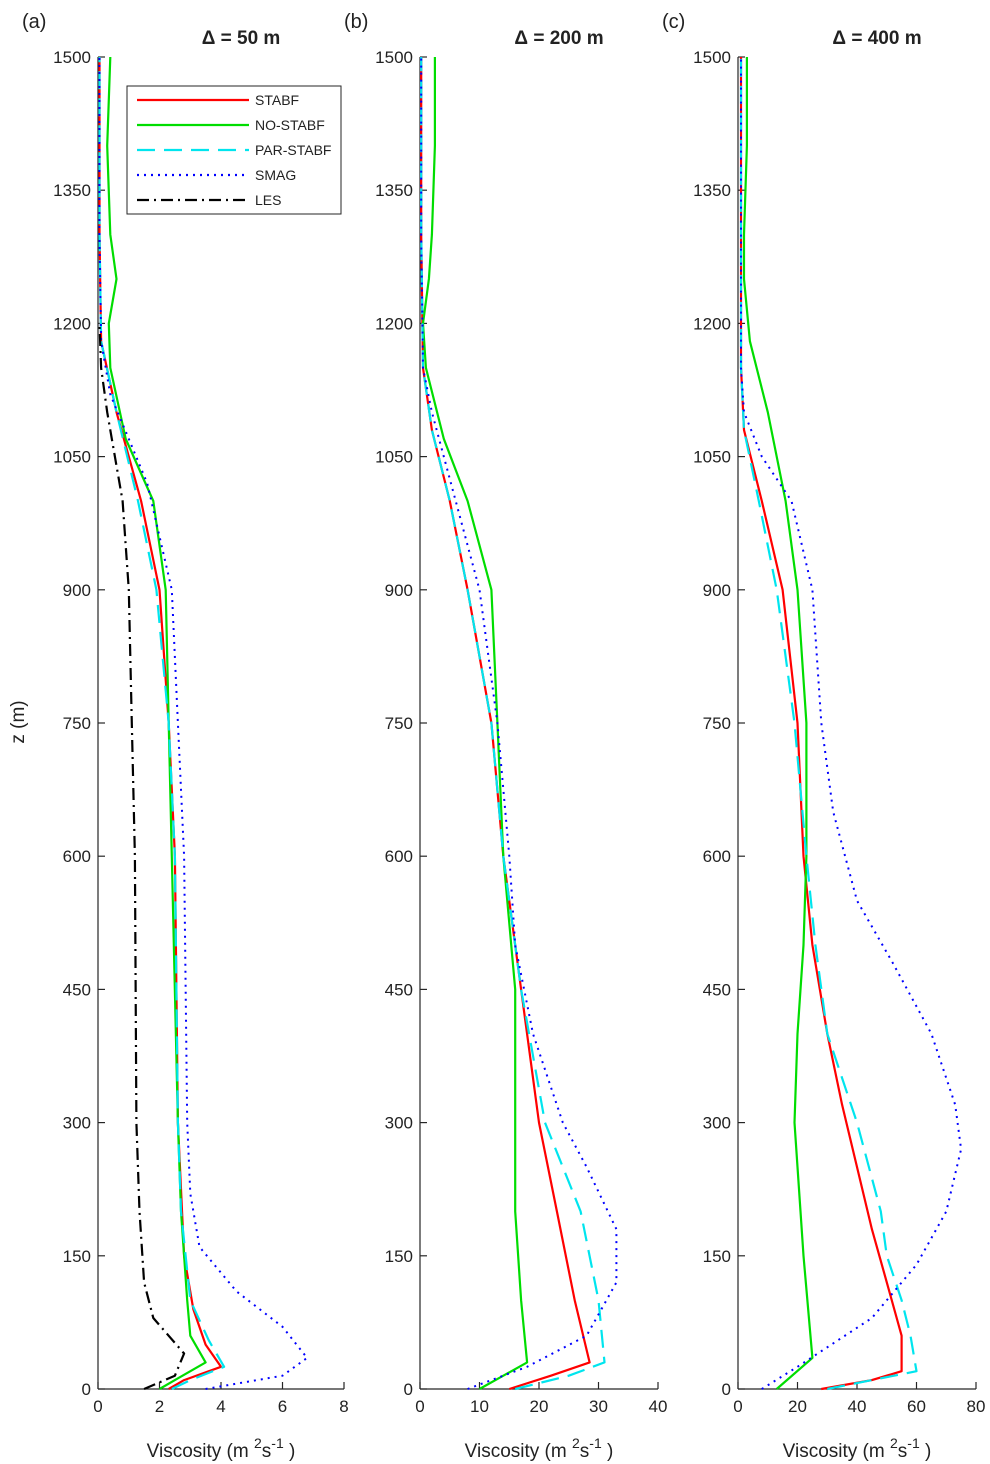  I want to click on x-tick-label: 4, so click(220, 1406).